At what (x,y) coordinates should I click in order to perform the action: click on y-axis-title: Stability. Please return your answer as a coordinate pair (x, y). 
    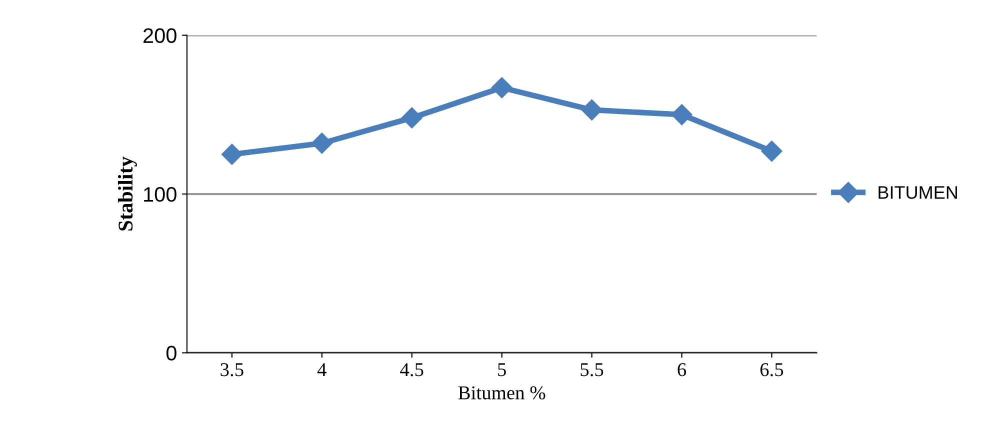
    Looking at the image, I should click on (127, 193).